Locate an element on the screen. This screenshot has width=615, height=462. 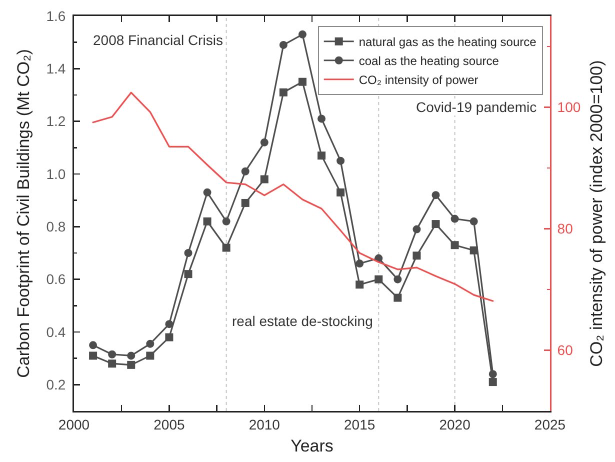
y-tick-label: 0.6 is located at coordinates (56, 279).